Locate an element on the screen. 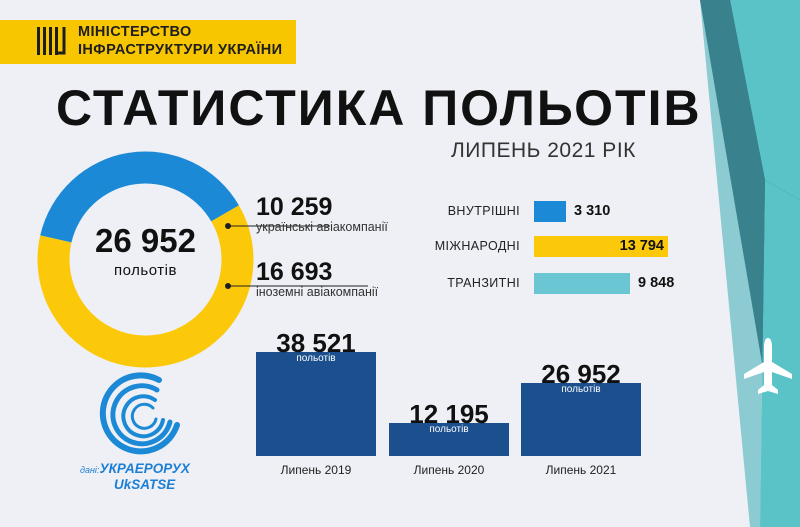 The image size is (800, 527). year-label-2021: Липень 2021 is located at coordinates (581, 470).